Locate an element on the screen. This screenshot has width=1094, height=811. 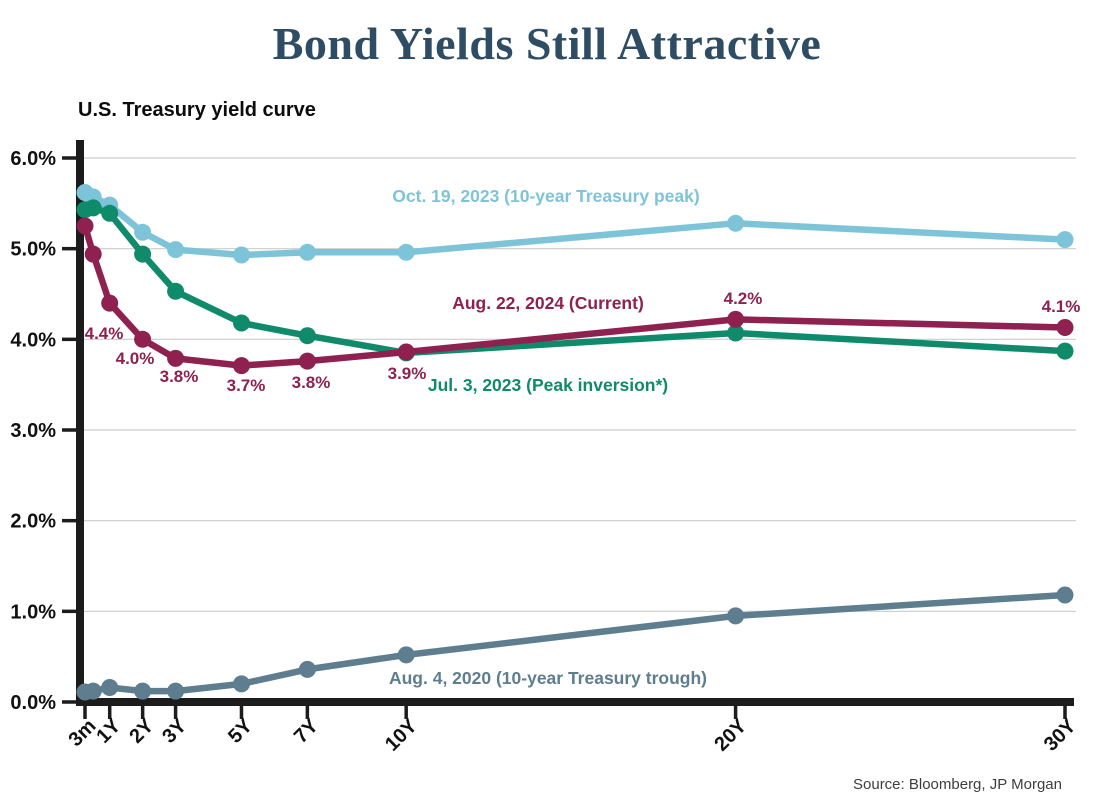
x-tick-label: 5Y is located at coordinates (240, 731).